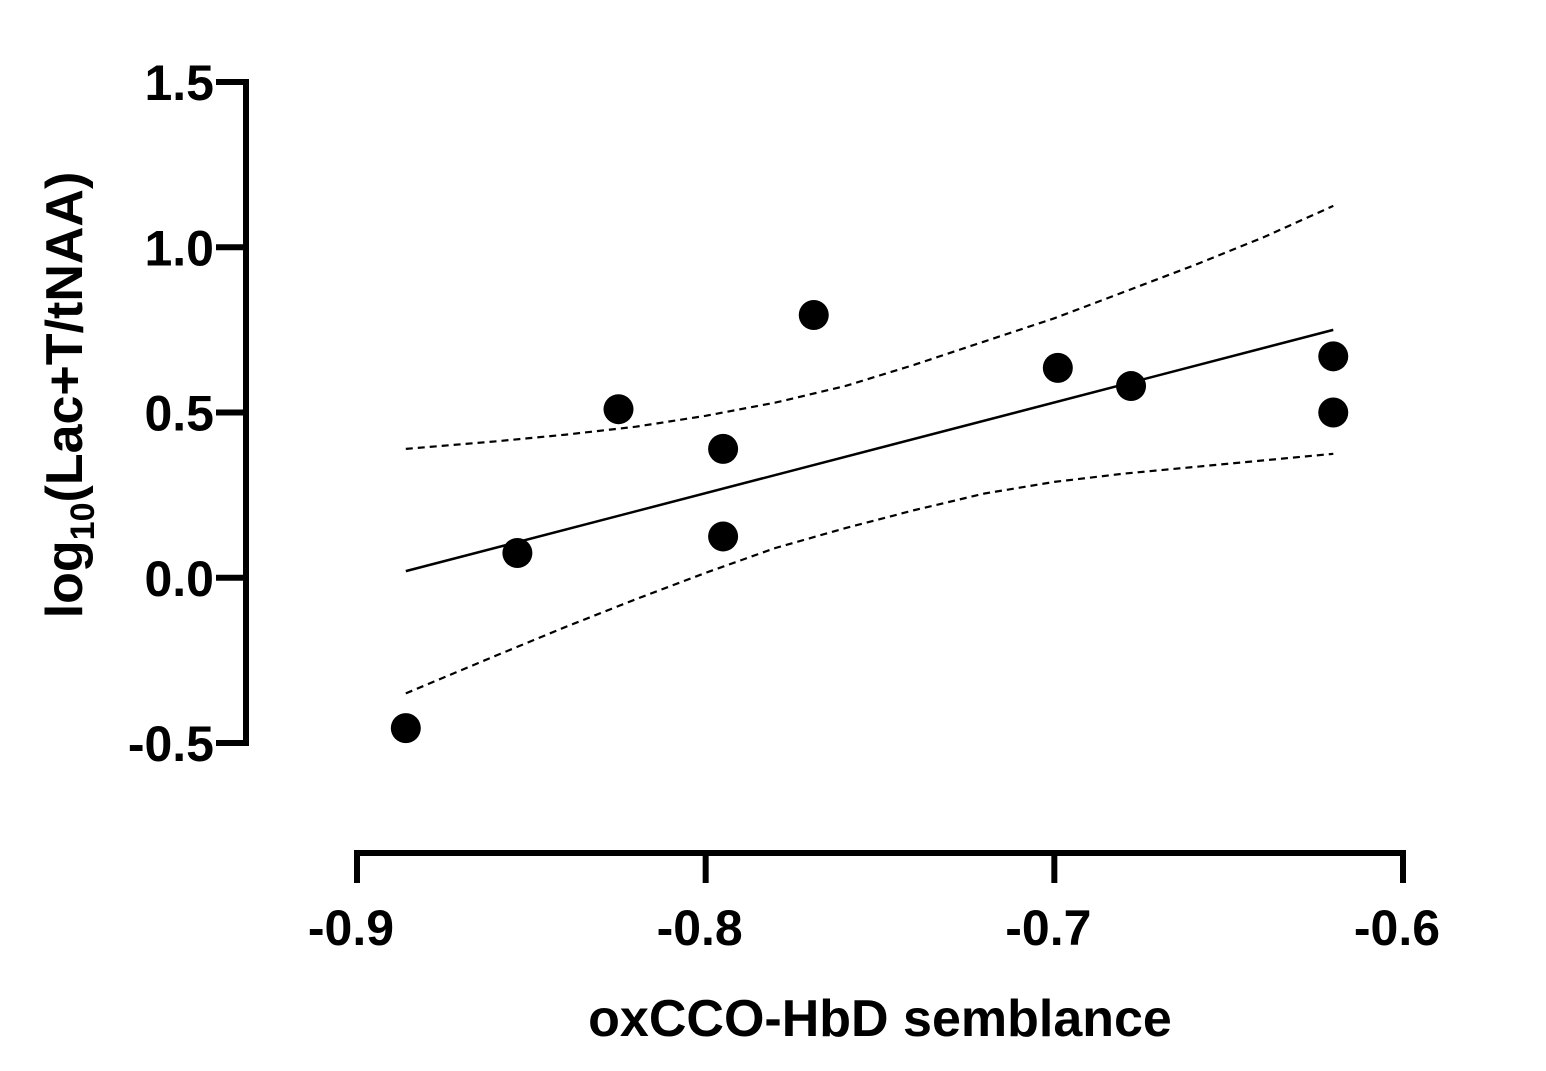  I want to click on y-axis-title: log10(Lac+T/tNAA), so click(69, 395).